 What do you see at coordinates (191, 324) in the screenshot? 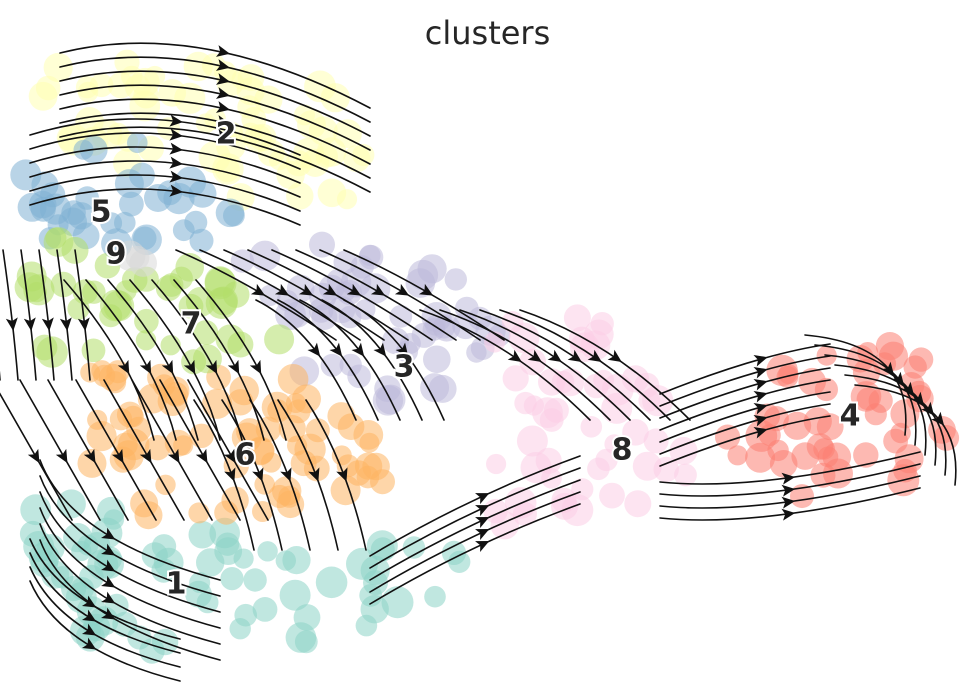
I see `cluster-label-7: 7` at bounding box center [191, 324].